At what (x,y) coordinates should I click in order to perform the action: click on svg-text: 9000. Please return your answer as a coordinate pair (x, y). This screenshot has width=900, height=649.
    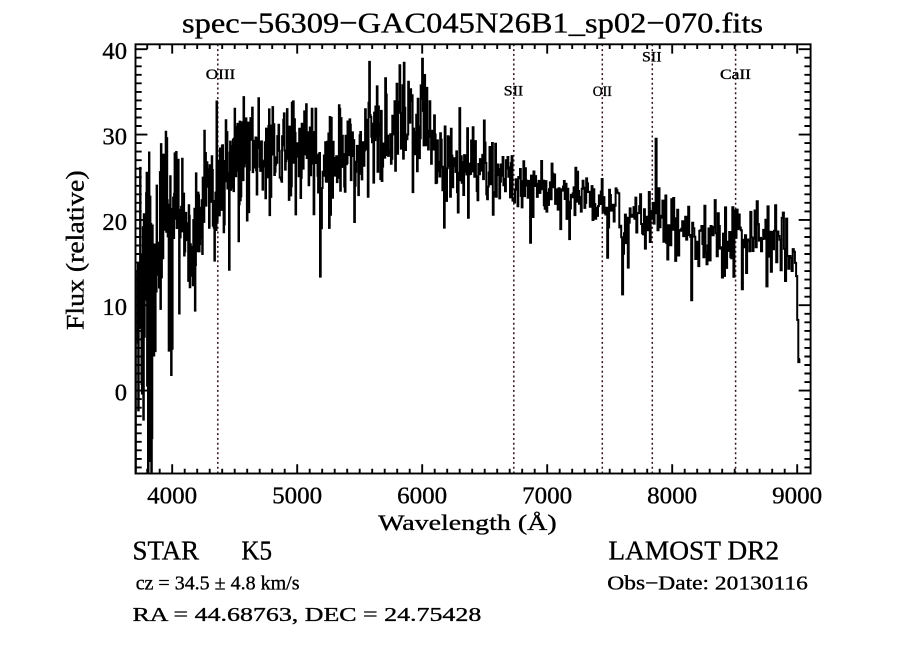
    Looking at the image, I should click on (797, 496).